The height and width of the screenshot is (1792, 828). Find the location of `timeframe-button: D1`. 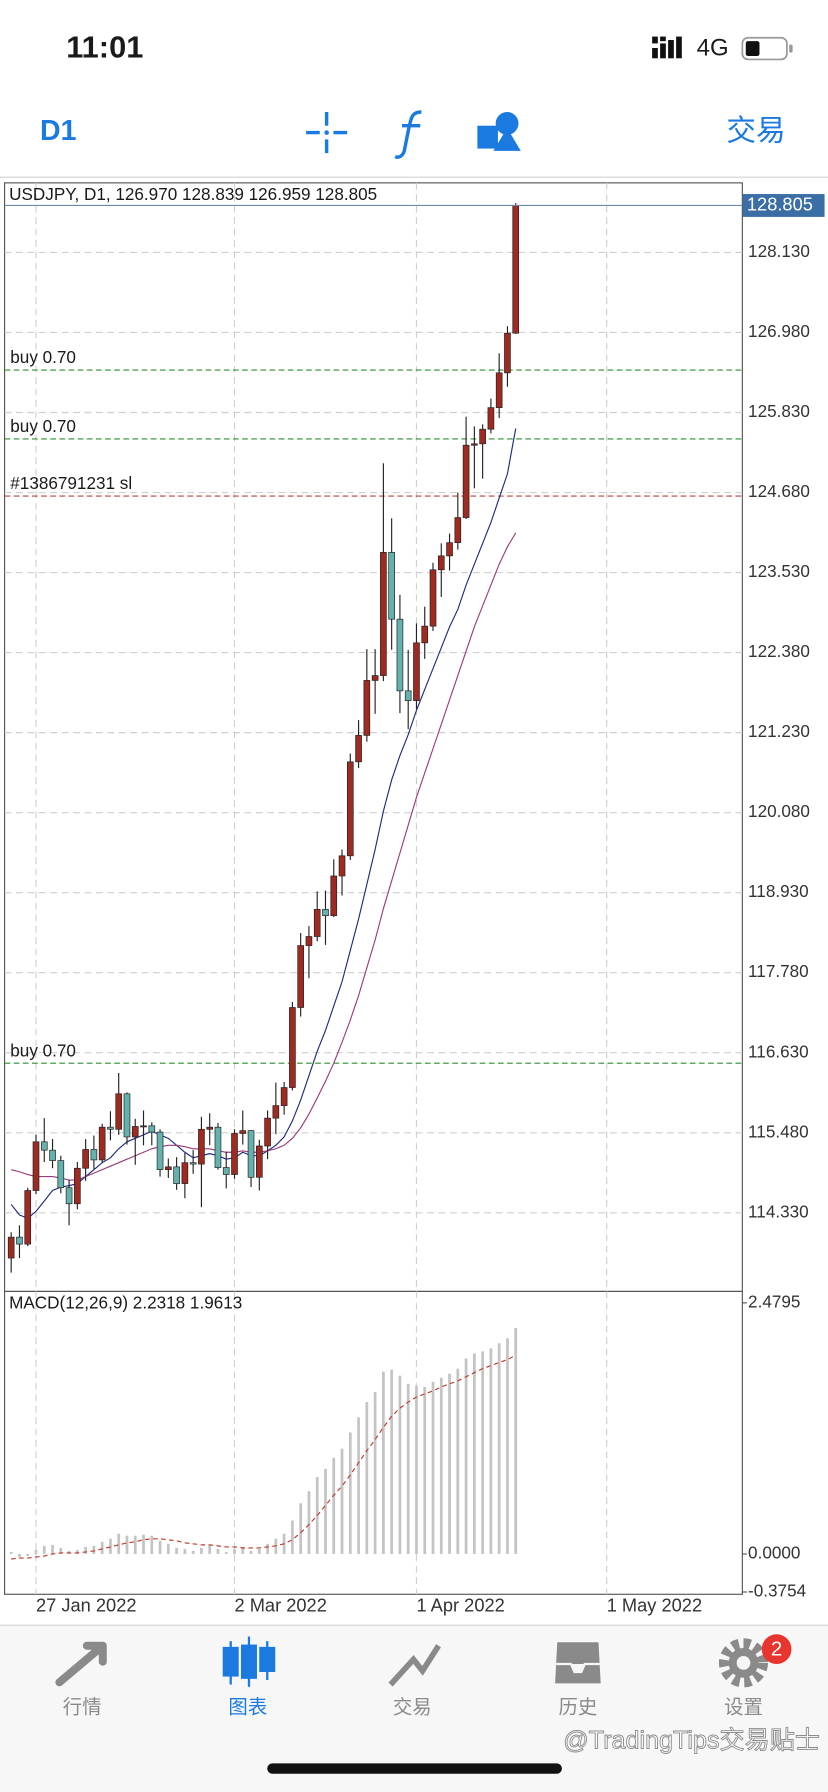

timeframe-button: D1 is located at coordinates (58, 131).